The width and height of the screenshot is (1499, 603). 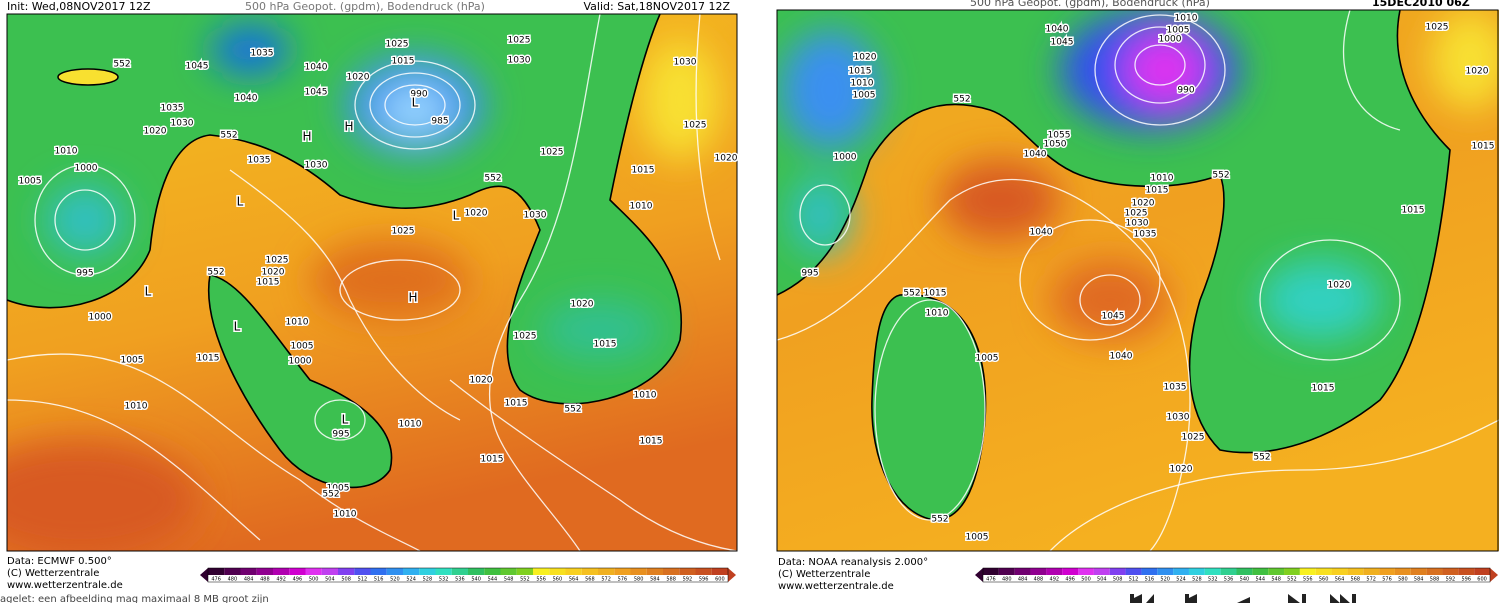 What do you see at coordinates (439, 122) in the screenshot?
I see `isobar-label: 985` at bounding box center [439, 122].